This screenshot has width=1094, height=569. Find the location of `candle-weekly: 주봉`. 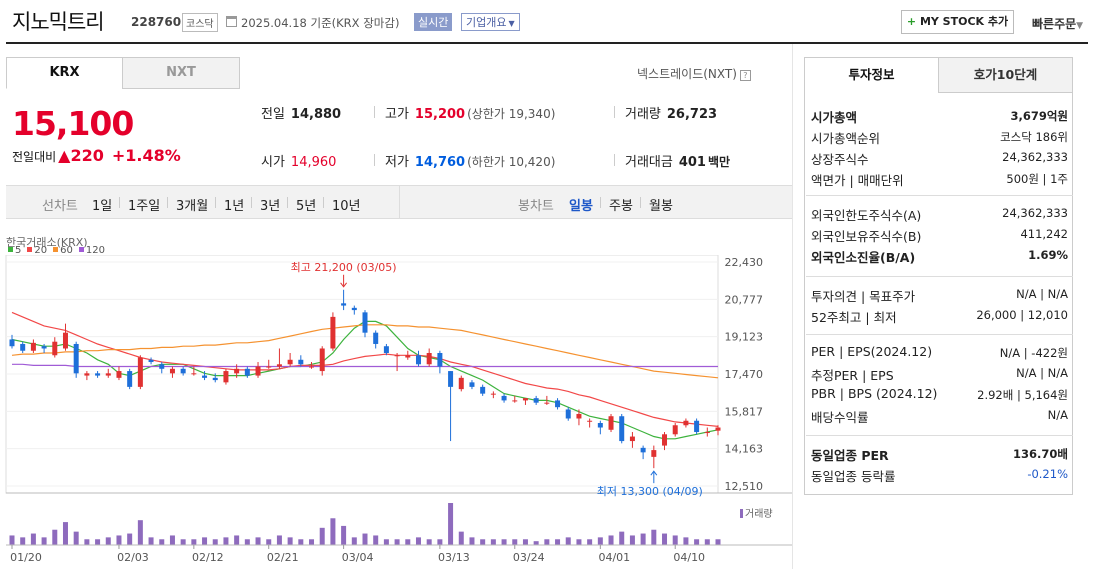

candle-weekly: 주봉 is located at coordinates (621, 206).